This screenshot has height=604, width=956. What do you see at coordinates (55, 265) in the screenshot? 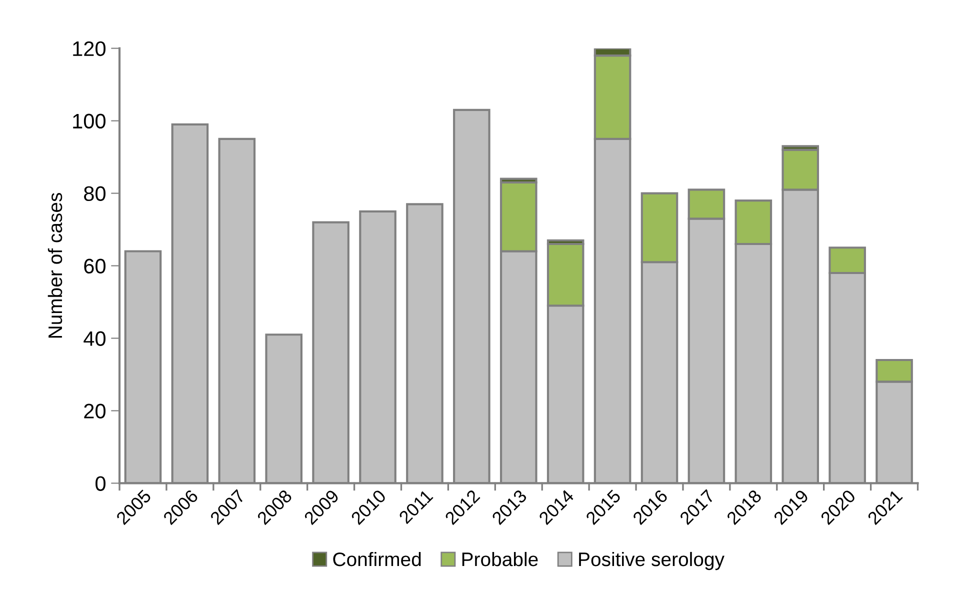
I see `y-axis-title: Number of cases` at bounding box center [55, 265].